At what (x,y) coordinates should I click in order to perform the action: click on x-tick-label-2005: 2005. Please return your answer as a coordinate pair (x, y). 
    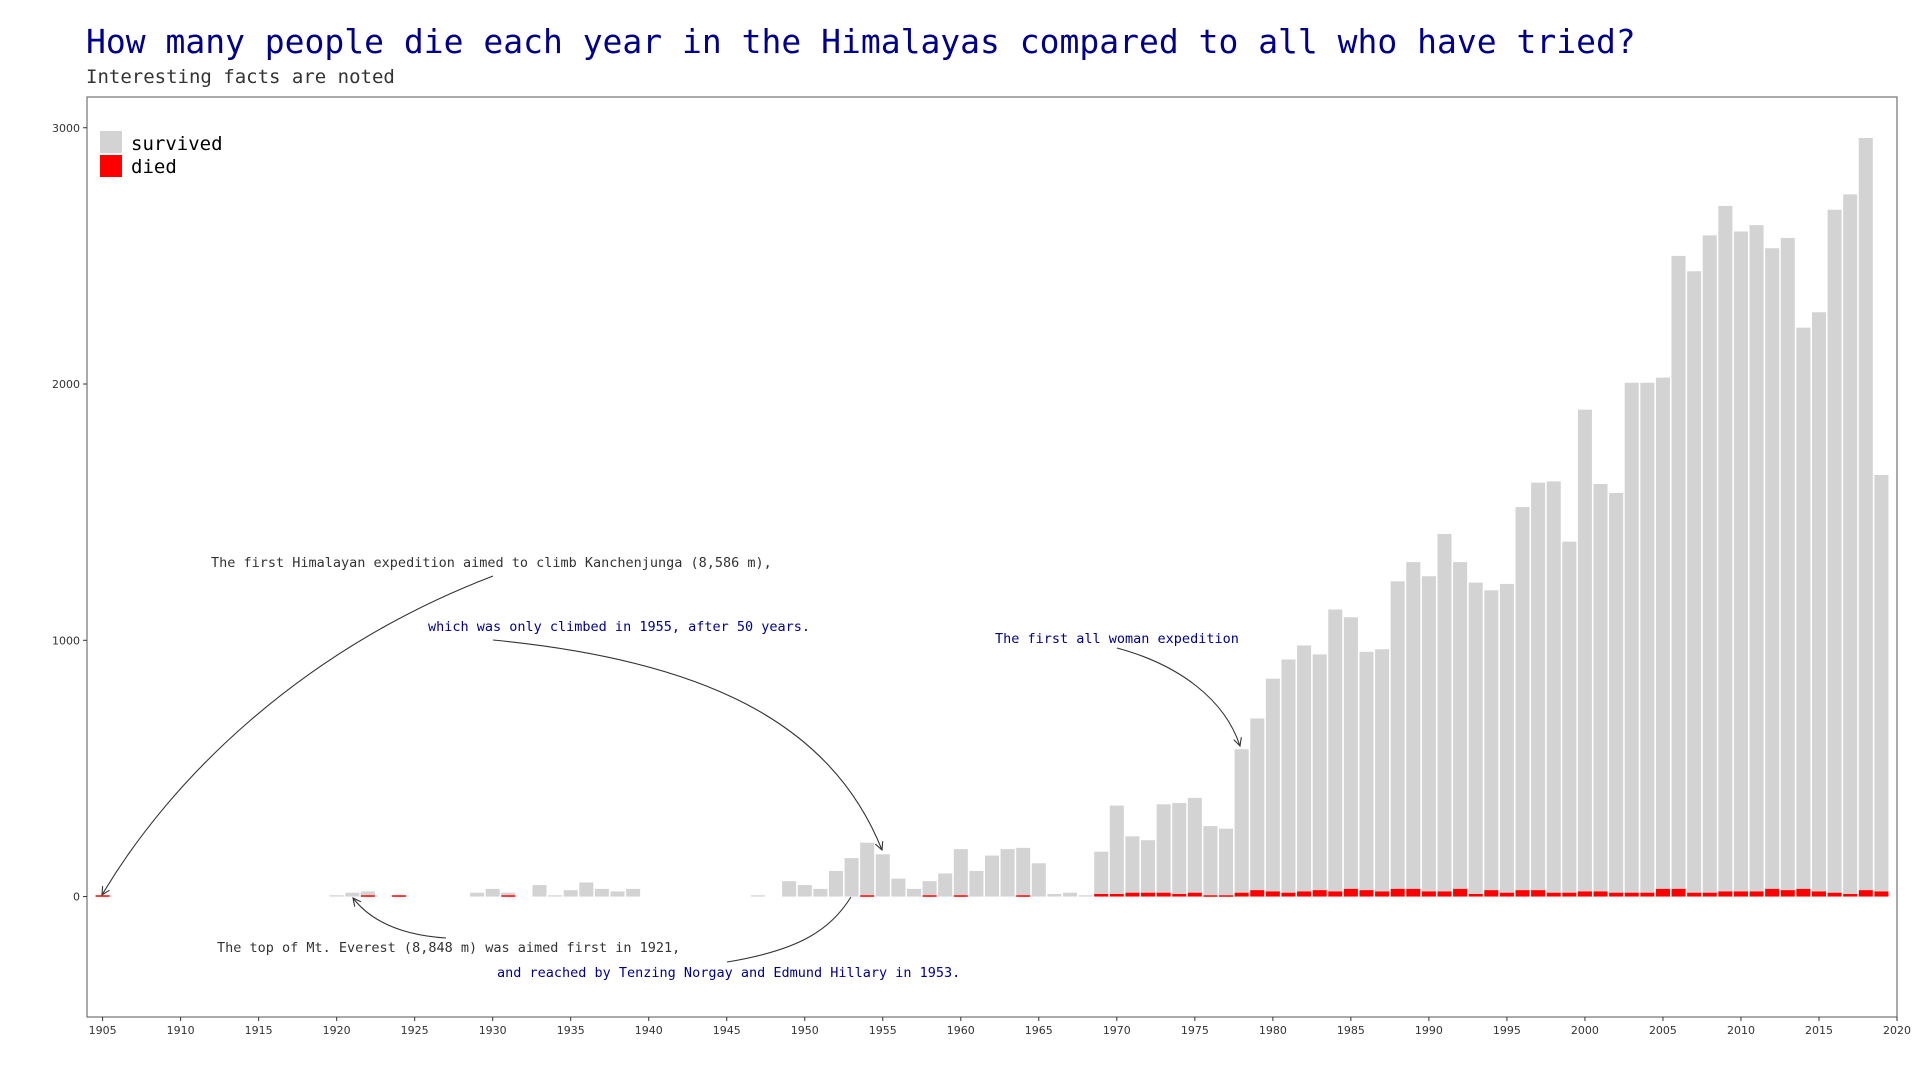
    Looking at the image, I should click on (1663, 1030).